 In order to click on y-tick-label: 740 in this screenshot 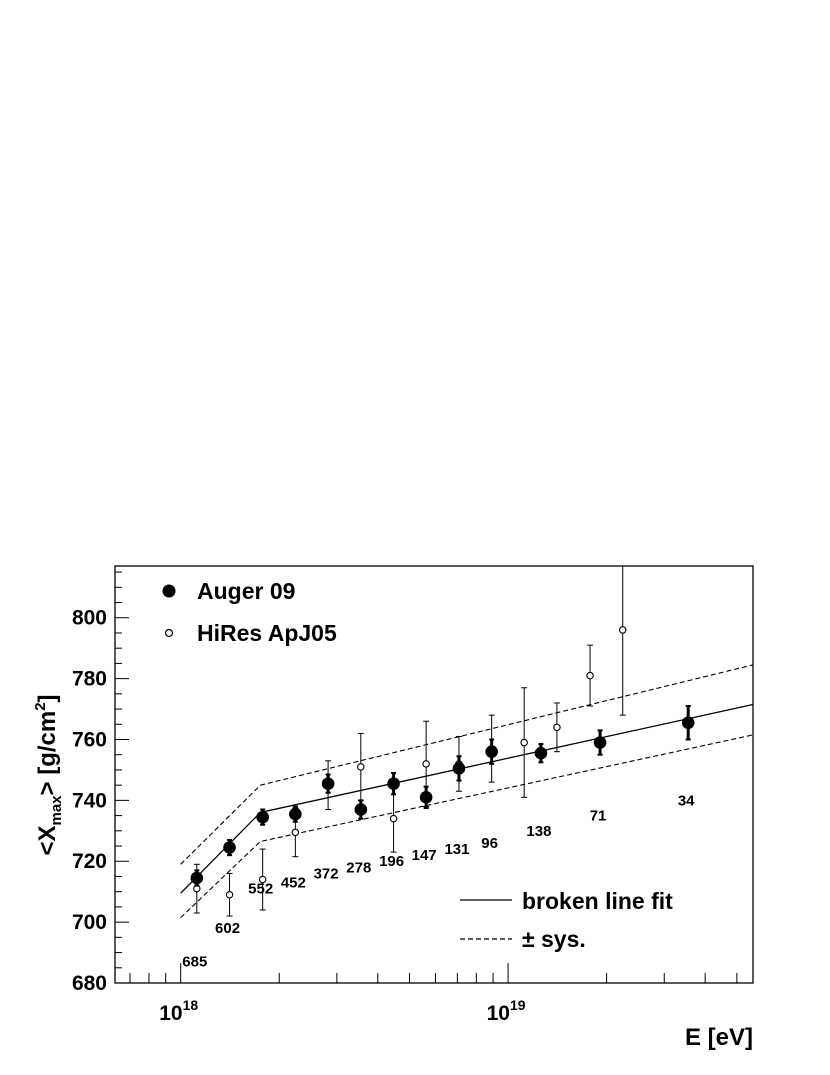, I will do `click(89, 800)`.